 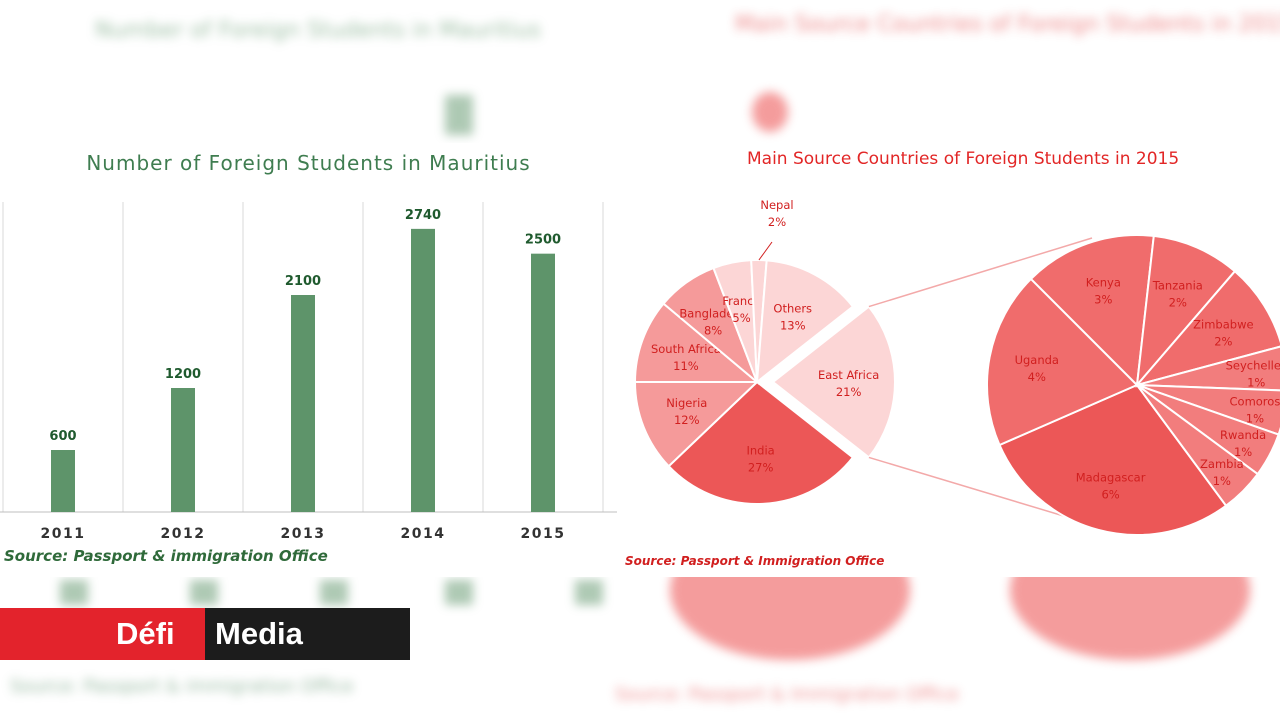 What do you see at coordinates (423, 534) in the screenshot?
I see `x-tick-label: 2014` at bounding box center [423, 534].